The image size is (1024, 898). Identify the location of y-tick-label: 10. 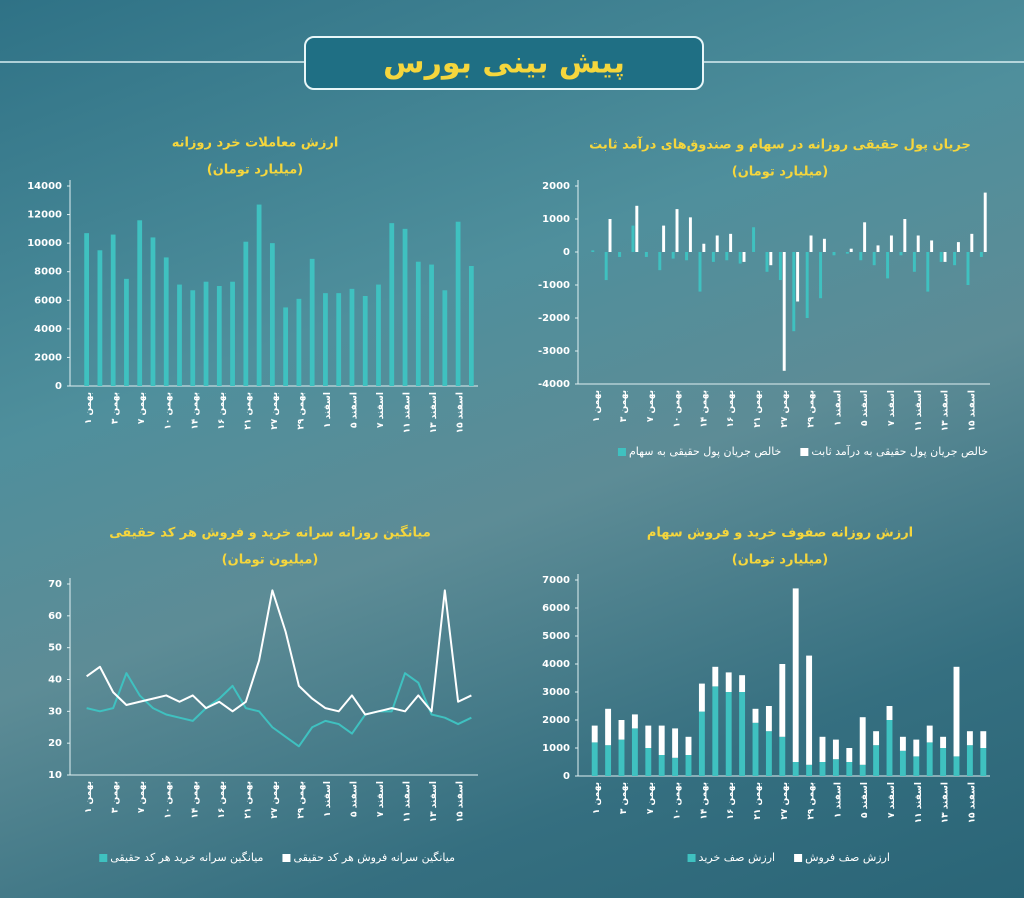
(55, 775).